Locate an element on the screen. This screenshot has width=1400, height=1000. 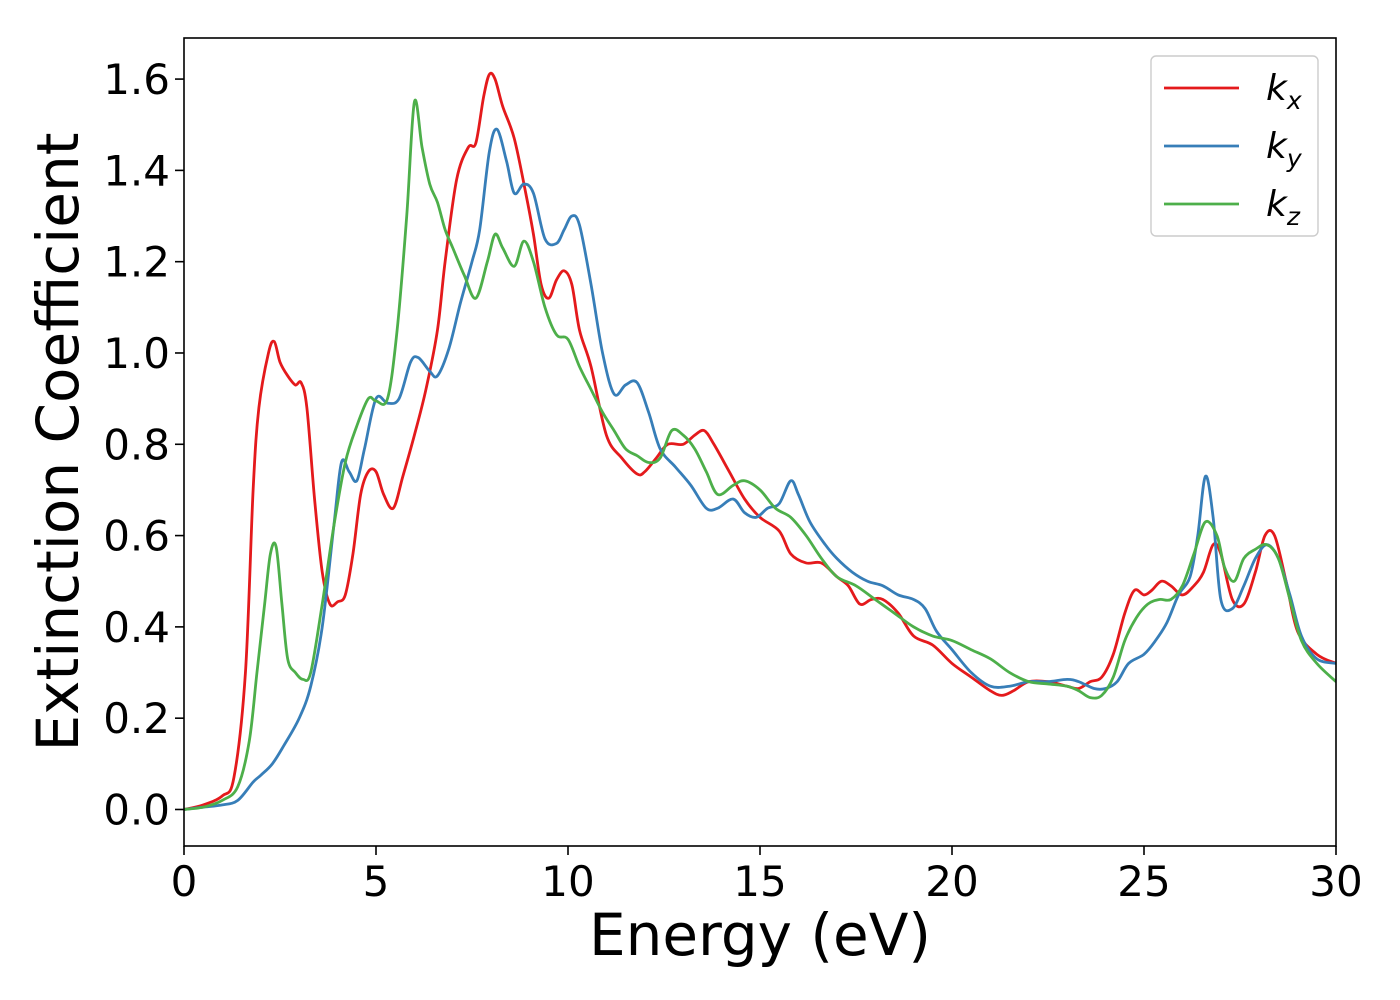
y-tick-label: 0.4 is located at coordinates (136, 627).